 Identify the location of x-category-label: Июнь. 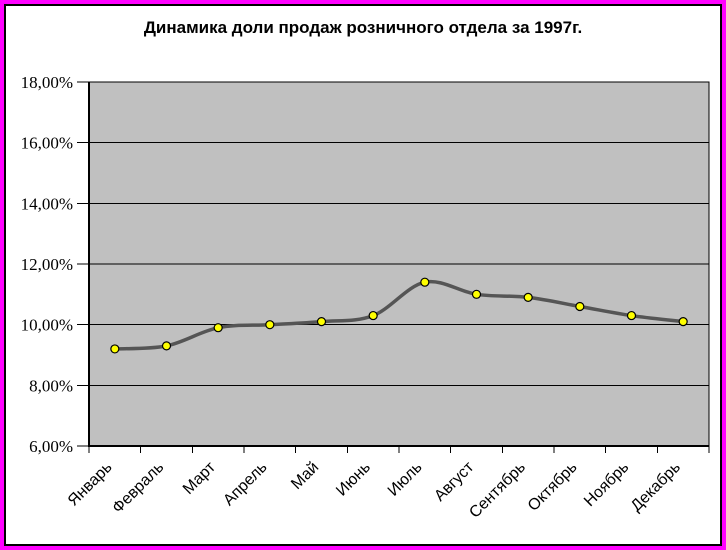
(353, 479).